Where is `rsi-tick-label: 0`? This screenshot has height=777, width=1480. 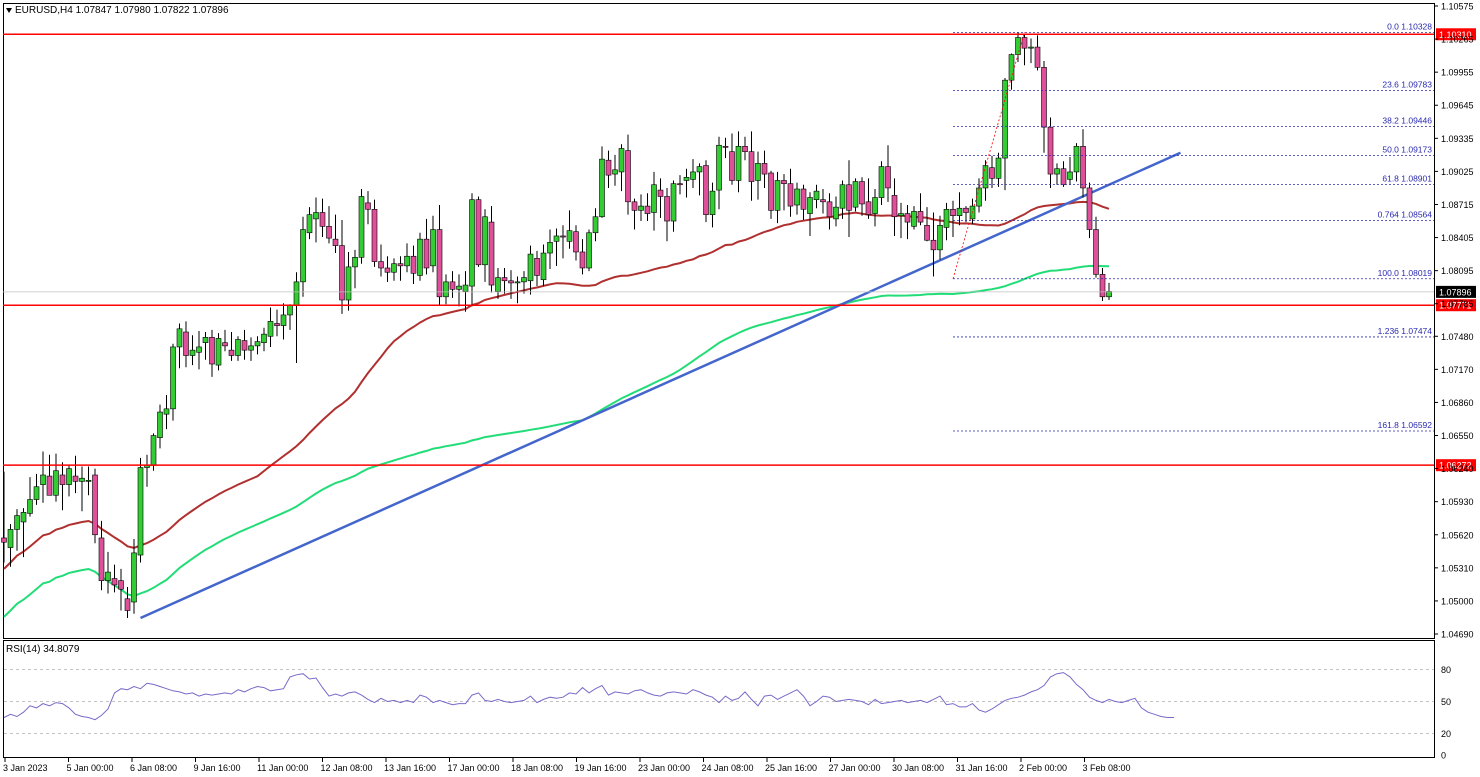 rsi-tick-label: 0 is located at coordinates (1443, 756).